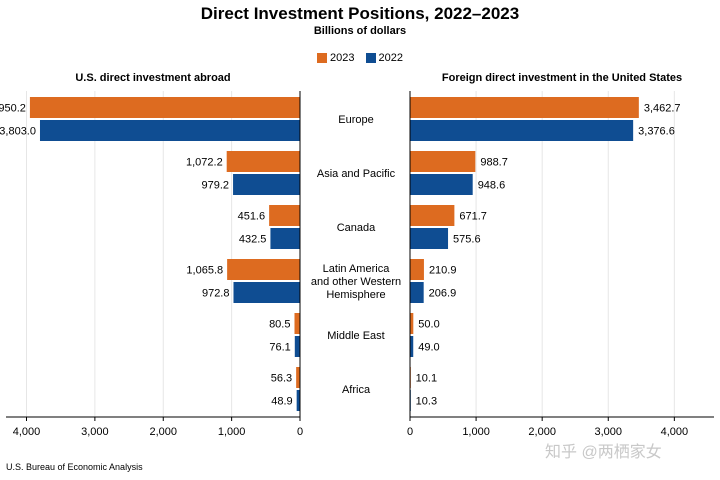  I want to click on right-data-label: 49.0, so click(428, 348).